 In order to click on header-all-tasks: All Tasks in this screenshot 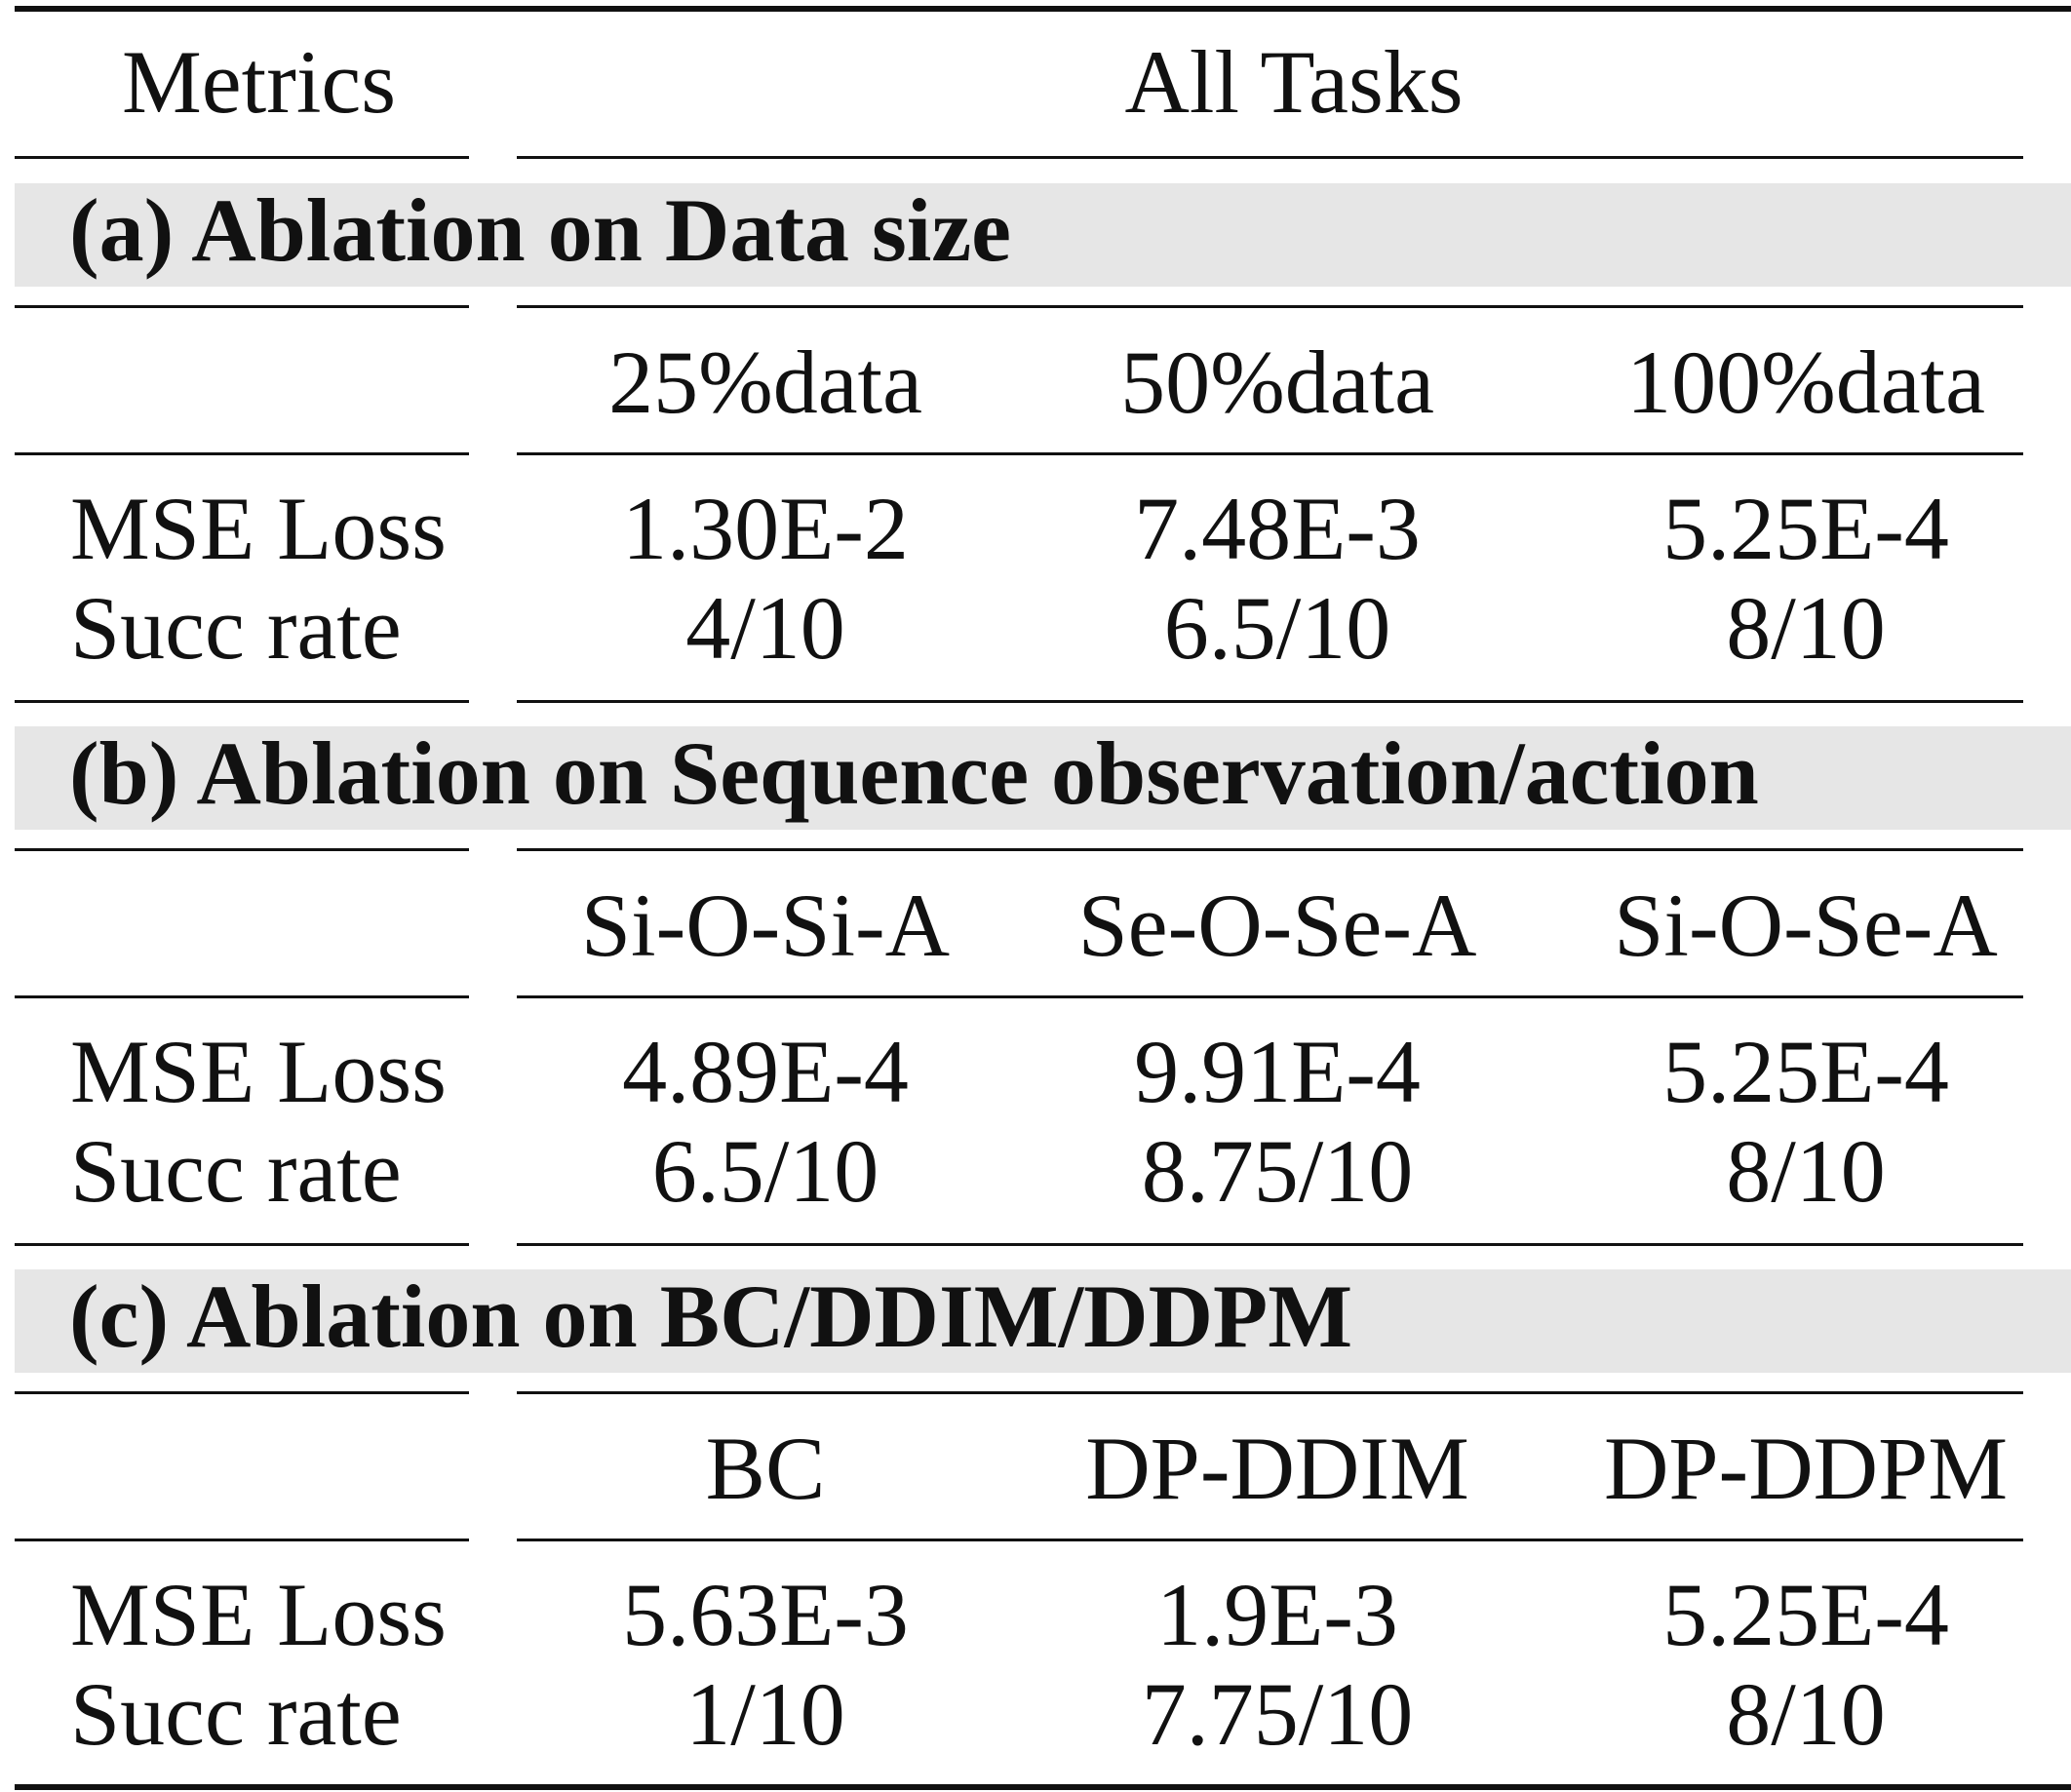, I will do `click(1294, 82)`.